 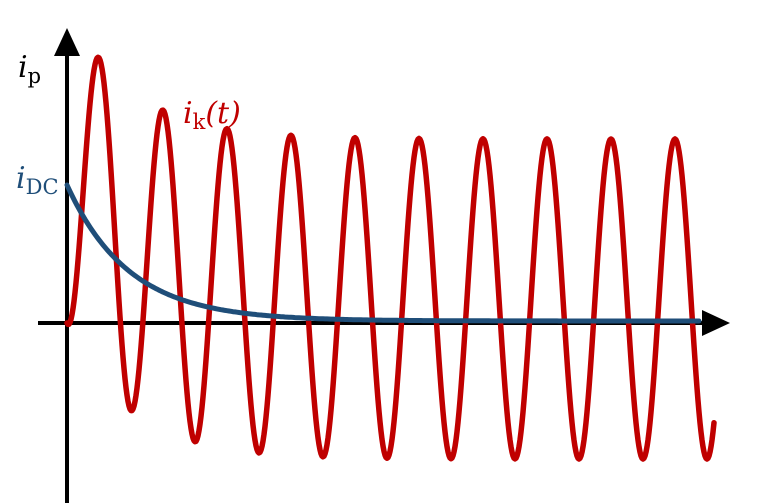 What do you see at coordinates (212, 115) in the screenshot?
I see `short-circuit-current-label: ik(t)` at bounding box center [212, 115].